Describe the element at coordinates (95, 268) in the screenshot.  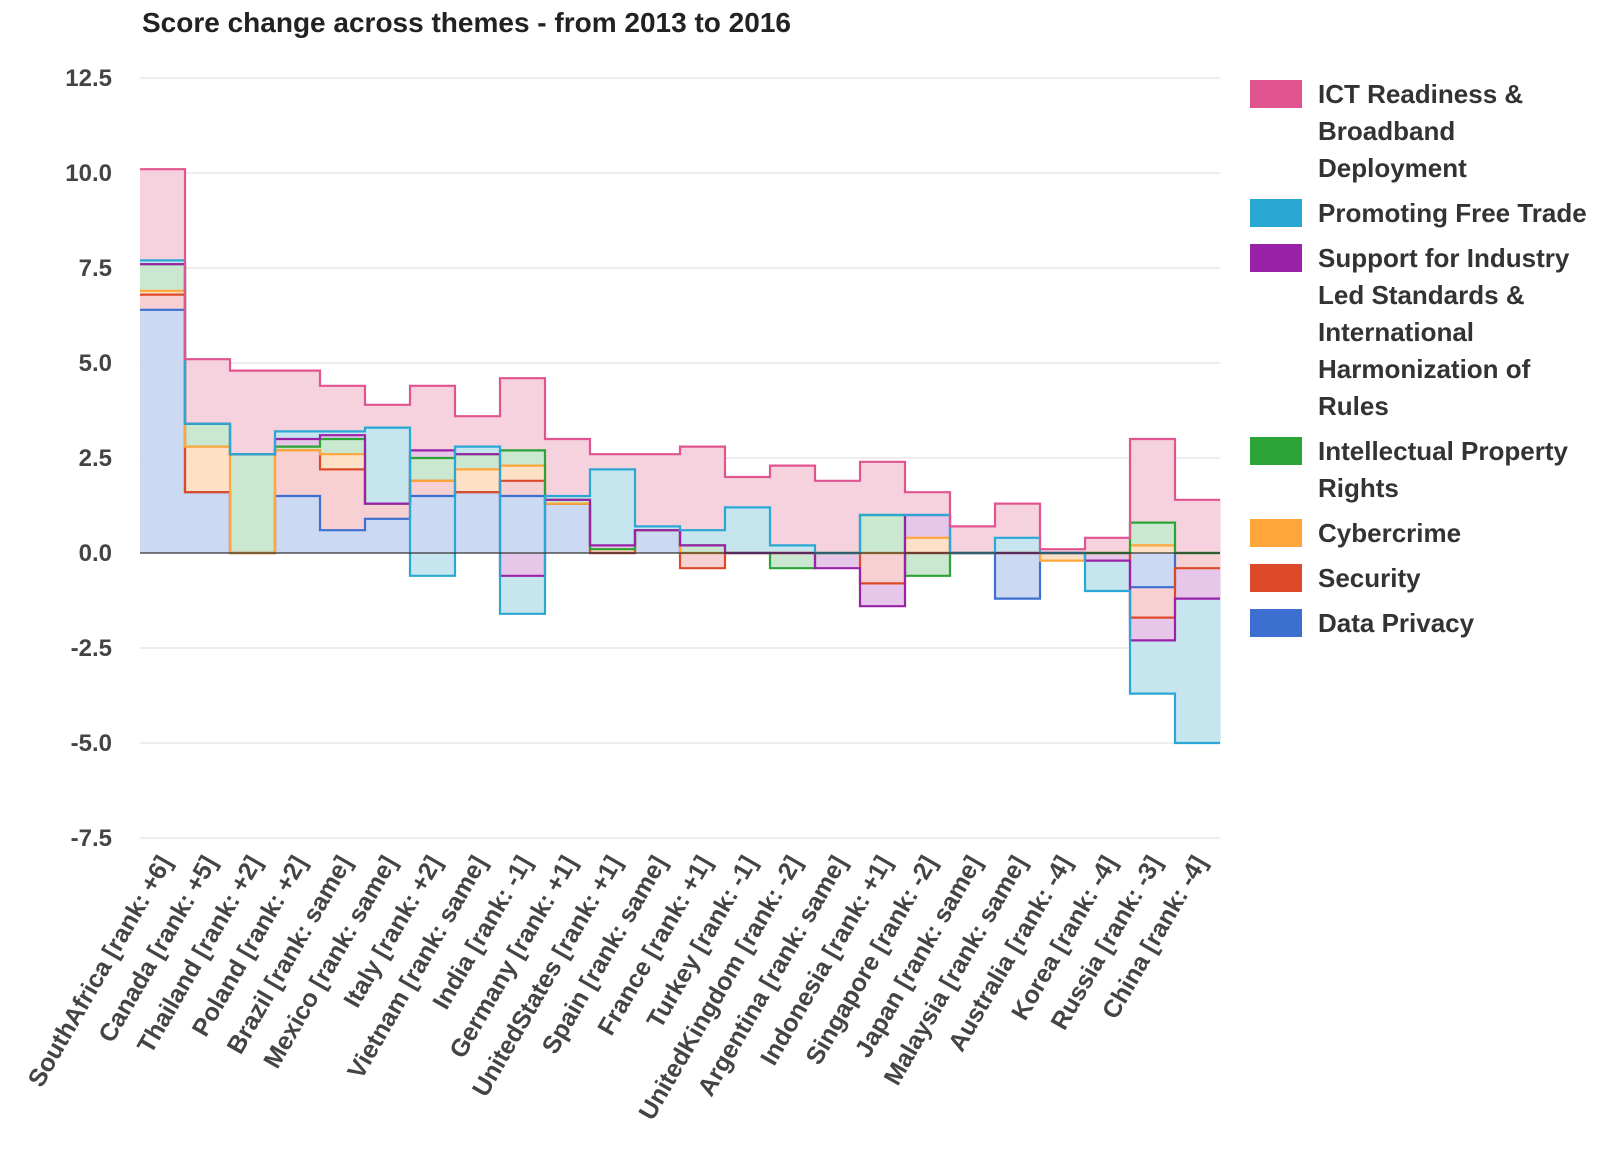
I see `y-tick-label: 7.5` at that location.